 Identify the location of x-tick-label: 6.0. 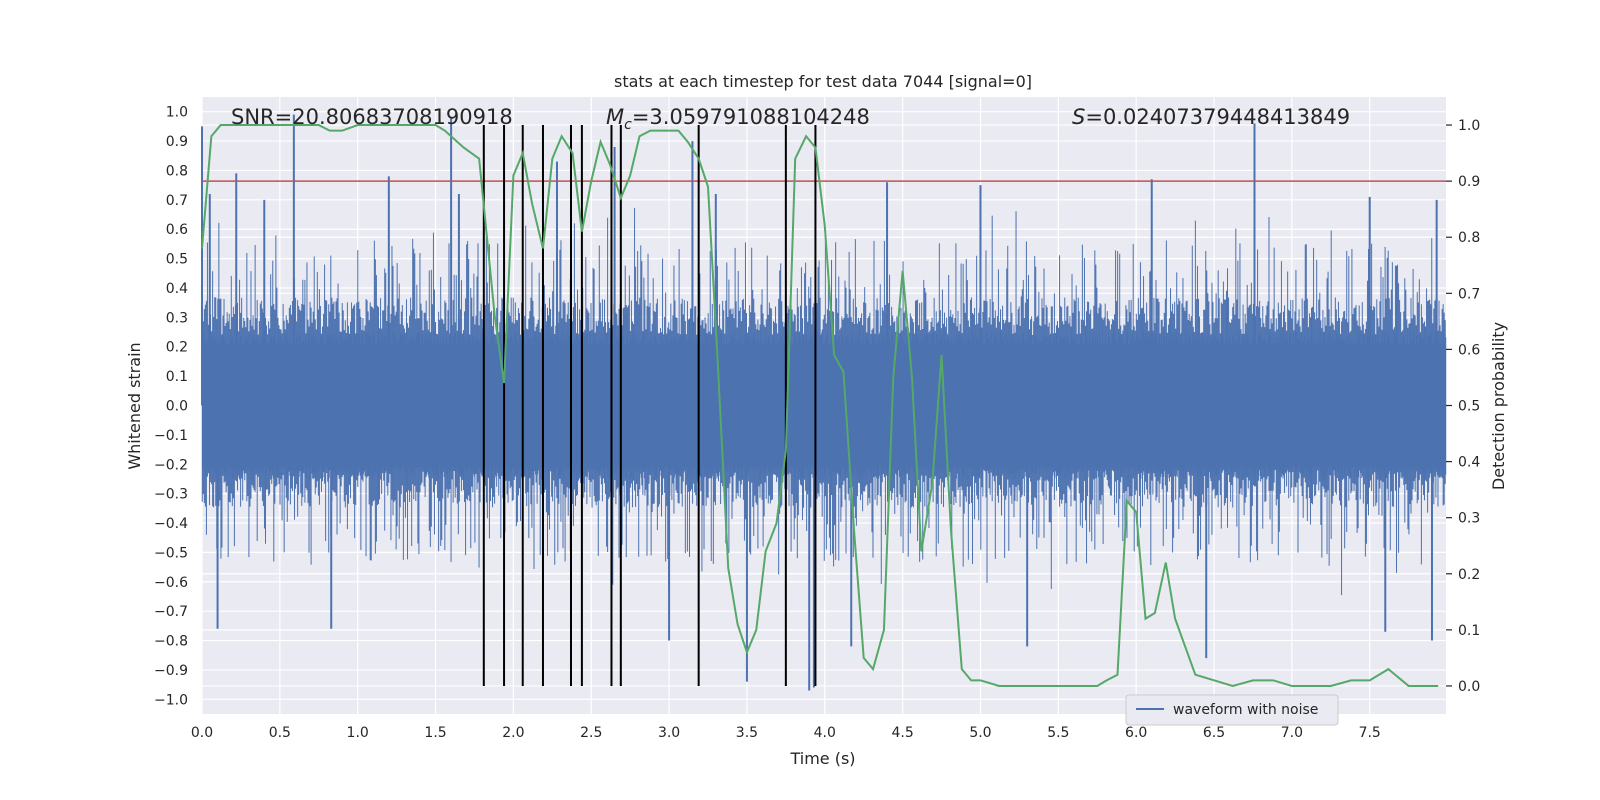
(1136, 733).